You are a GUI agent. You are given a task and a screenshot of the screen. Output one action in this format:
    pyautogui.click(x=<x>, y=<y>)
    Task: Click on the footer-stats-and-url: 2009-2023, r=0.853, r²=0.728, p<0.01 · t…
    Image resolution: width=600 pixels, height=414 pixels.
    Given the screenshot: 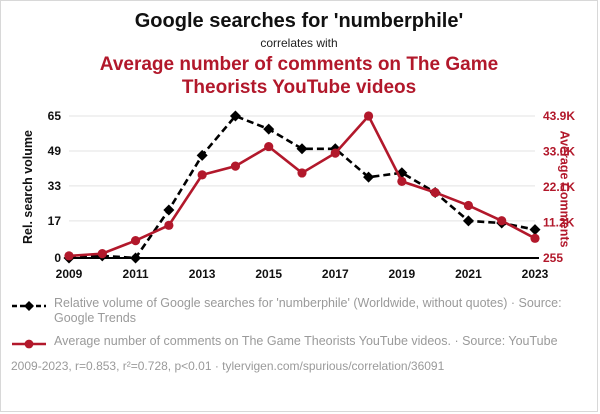 What is the action you would take?
    pyautogui.click(x=228, y=365)
    